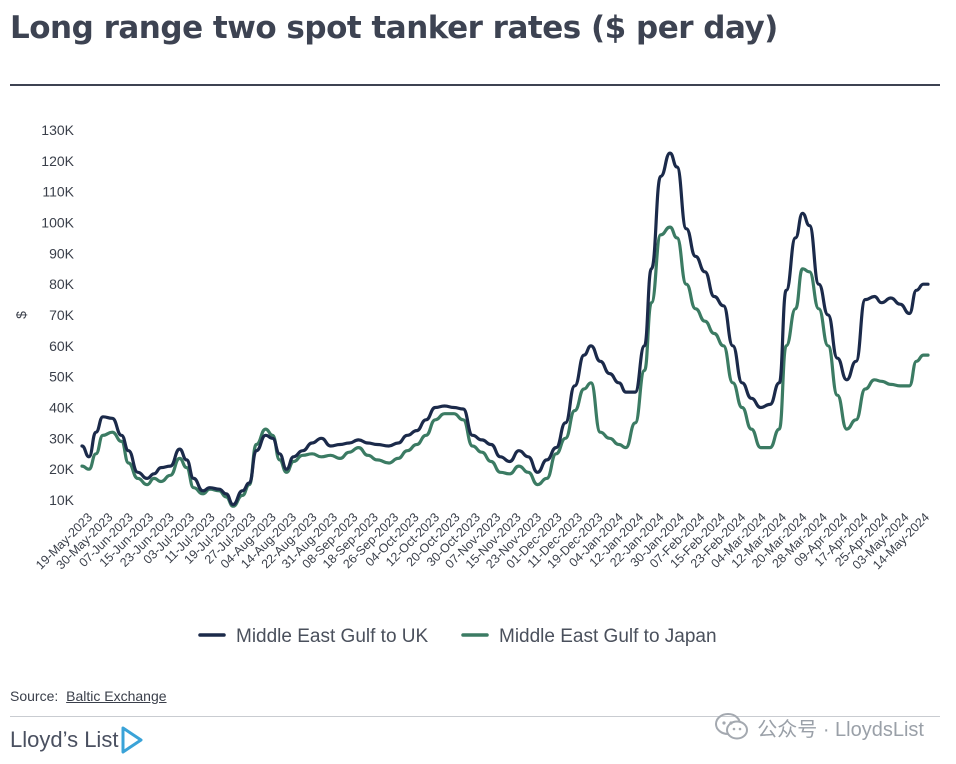  I want to click on y-tick-label: 40K, so click(62, 408).